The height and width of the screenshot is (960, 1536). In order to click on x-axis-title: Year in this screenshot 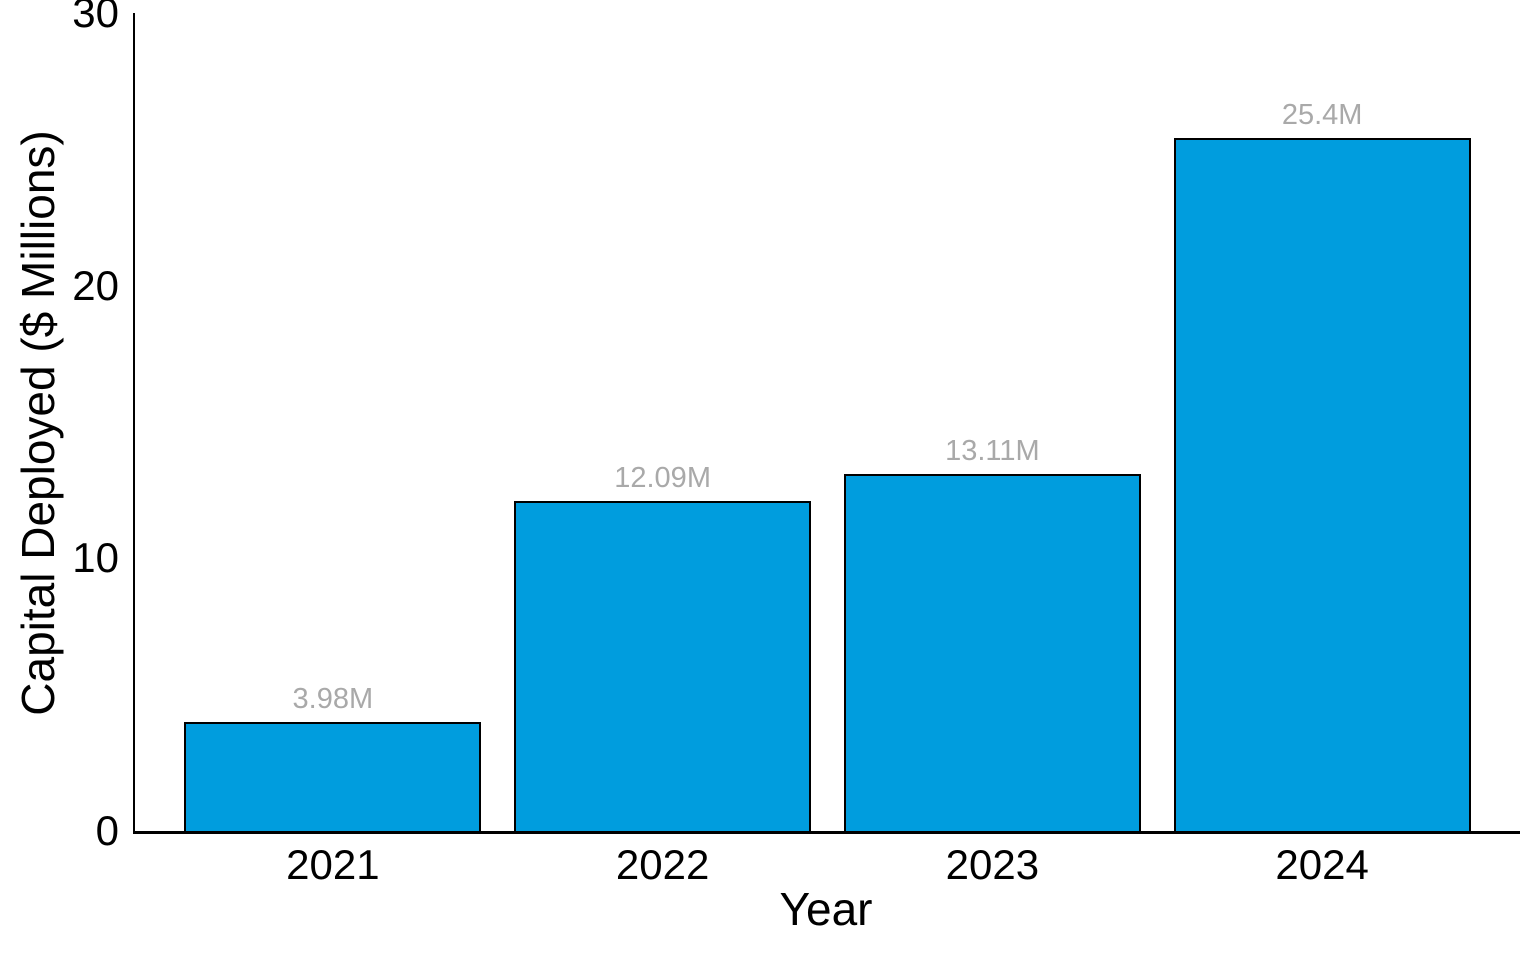, I will do `click(826, 909)`.